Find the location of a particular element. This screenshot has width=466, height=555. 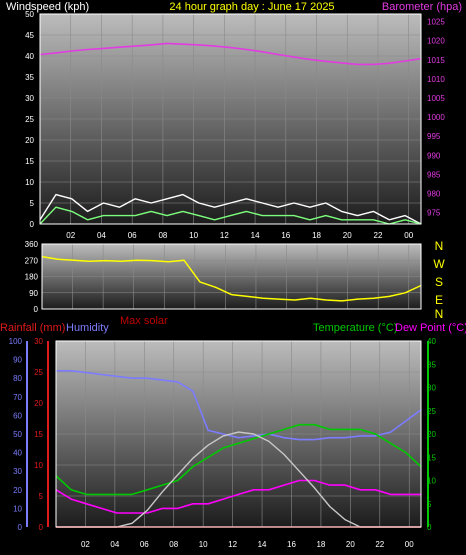

wind-panel-xtick-label: 10 is located at coordinates (193, 235).